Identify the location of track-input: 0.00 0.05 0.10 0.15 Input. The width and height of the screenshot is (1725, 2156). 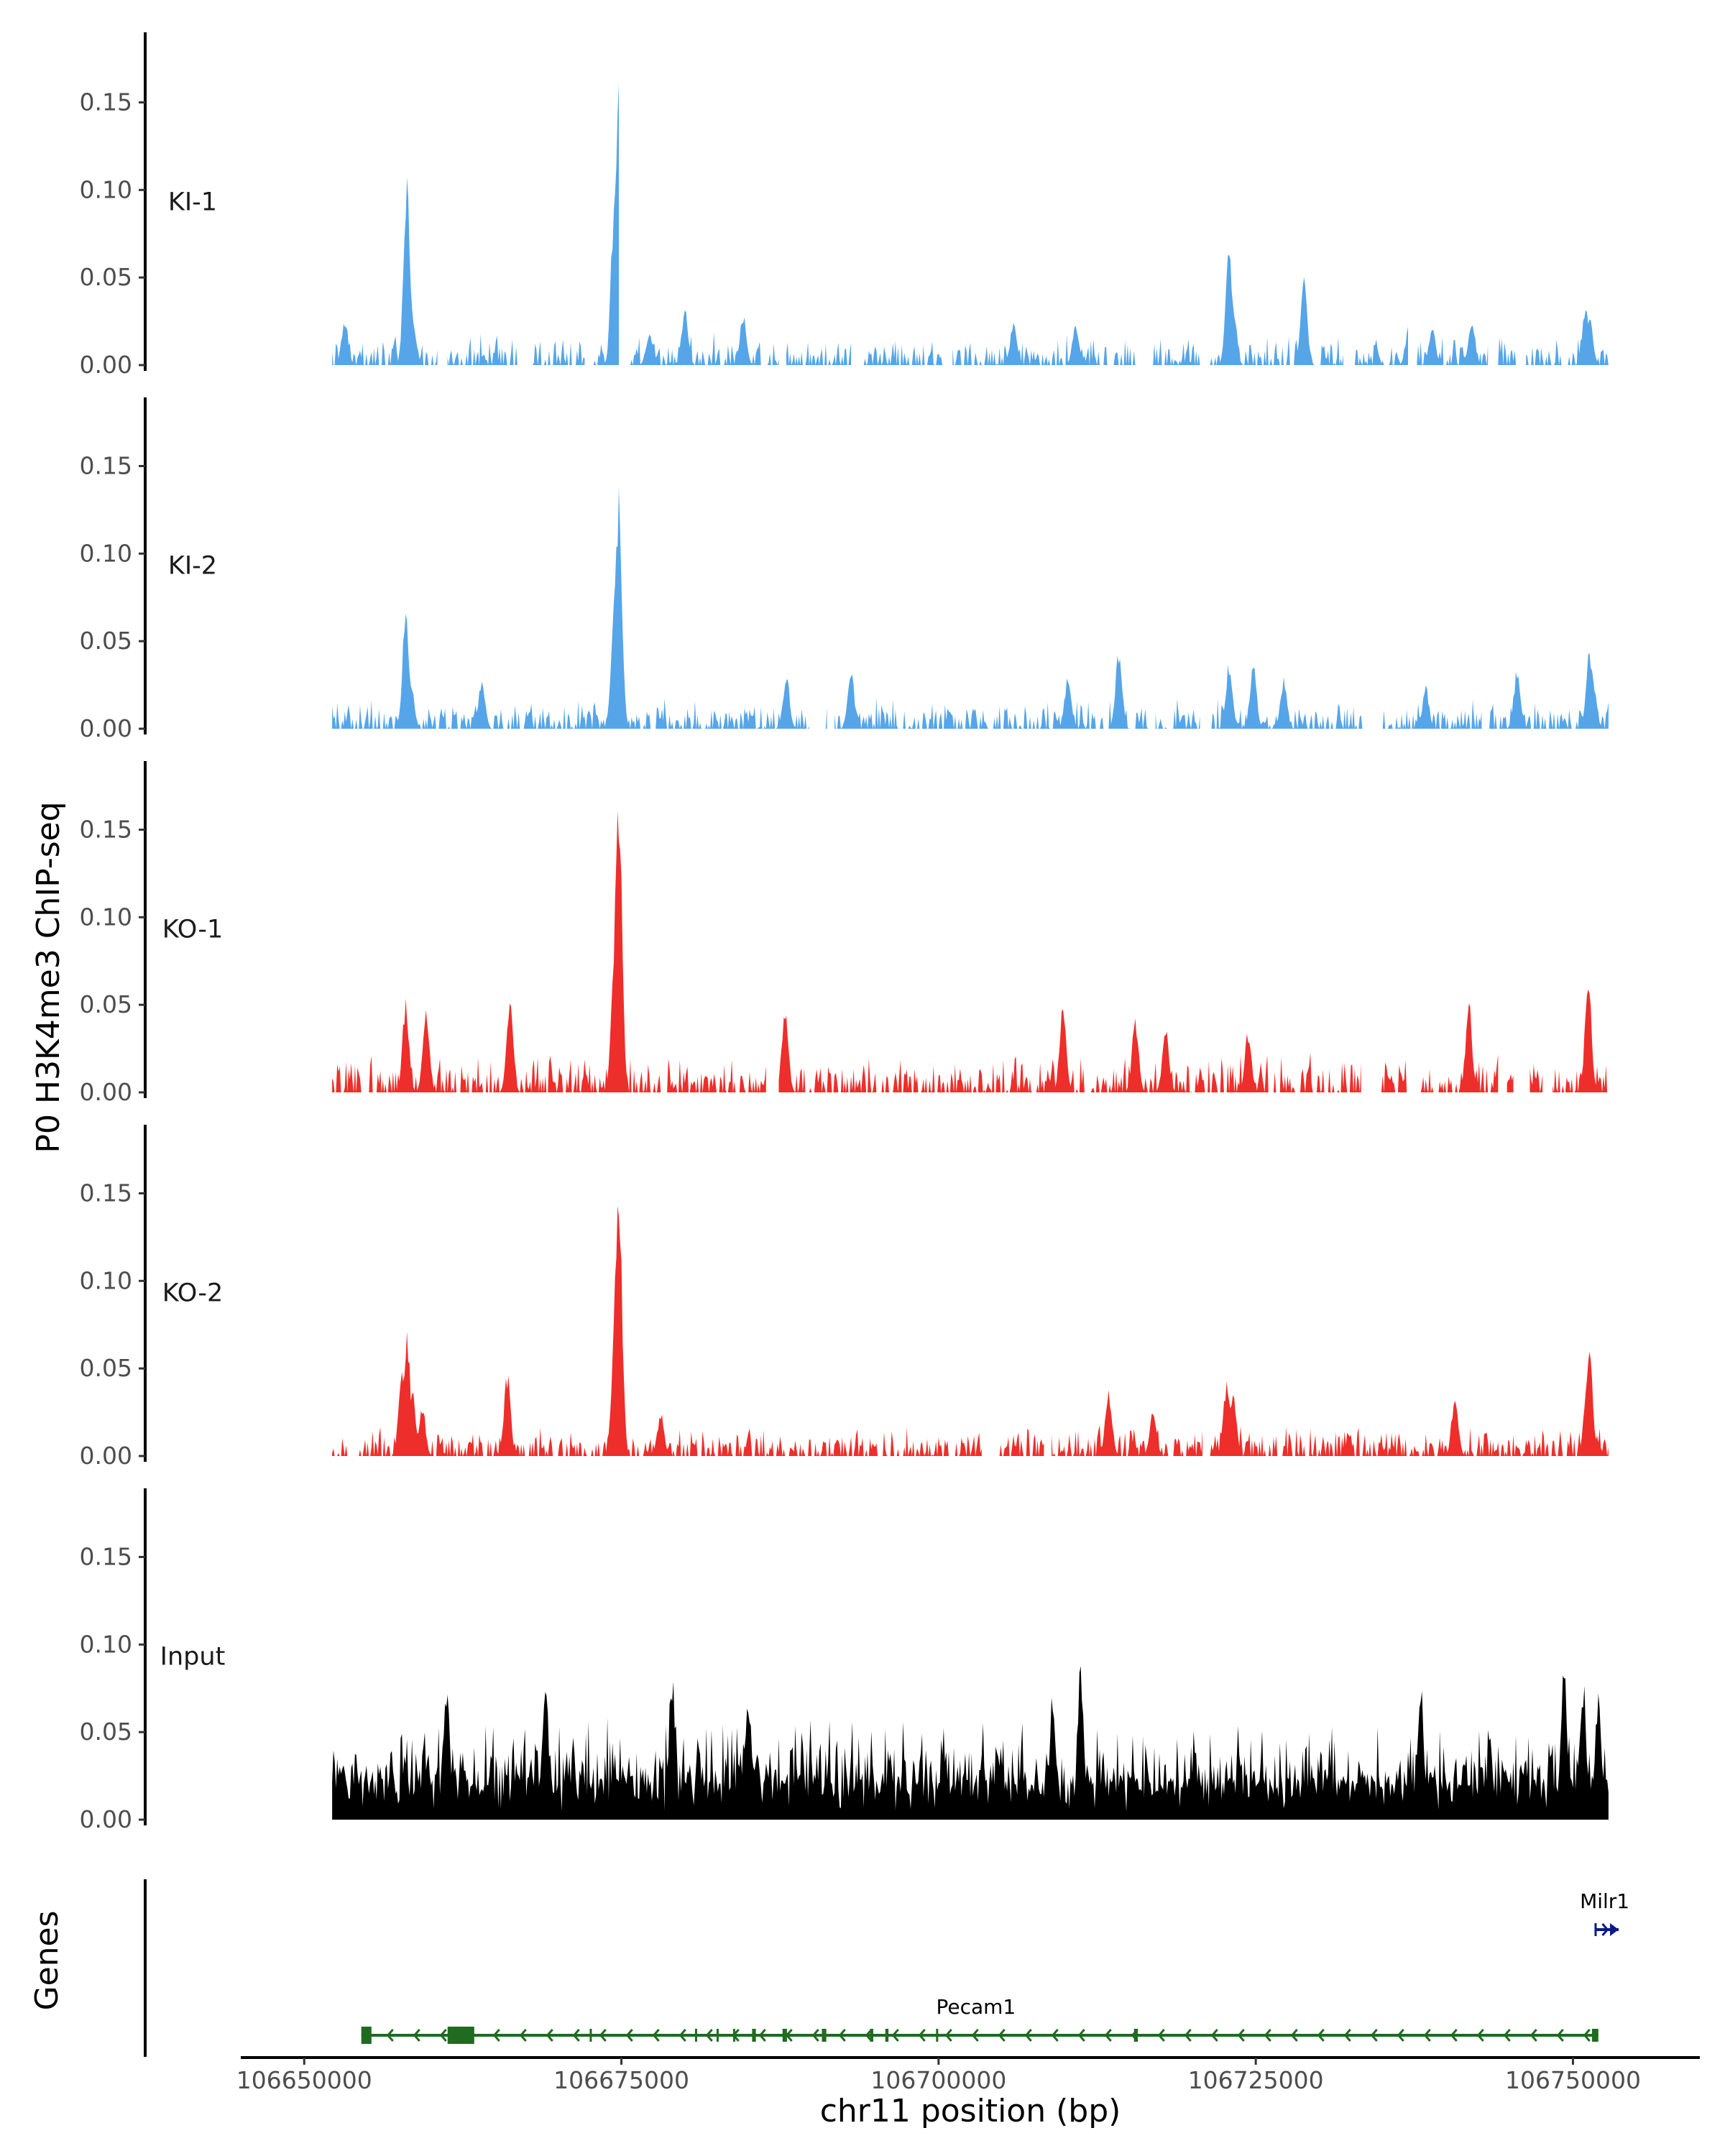
(844, 1660).